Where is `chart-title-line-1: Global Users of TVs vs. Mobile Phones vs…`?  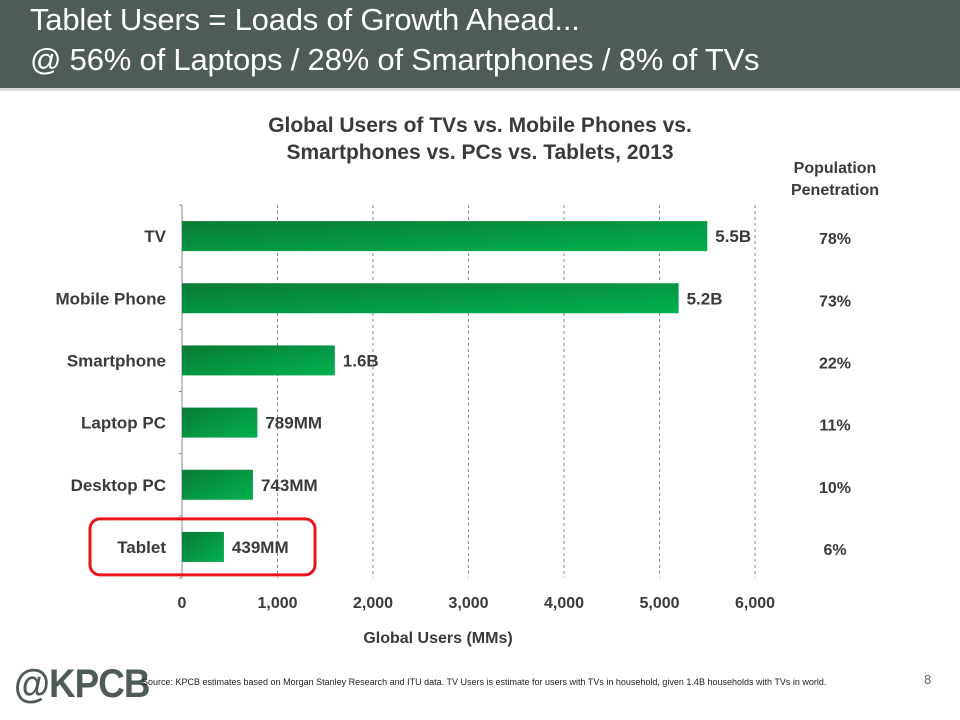 chart-title-line-1: Global Users of TVs vs. Mobile Phones vs… is located at coordinates (480, 125).